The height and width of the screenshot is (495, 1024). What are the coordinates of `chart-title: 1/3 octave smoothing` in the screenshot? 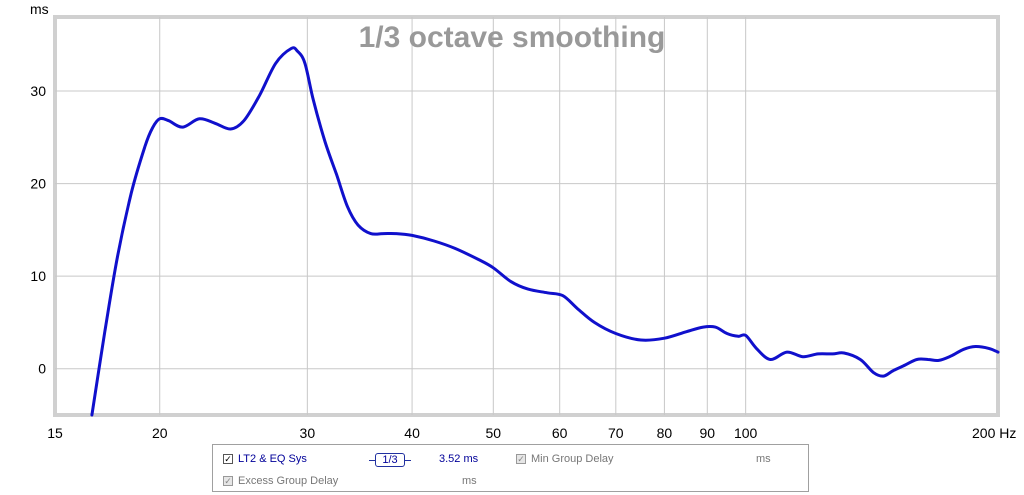 It's located at (512, 37).